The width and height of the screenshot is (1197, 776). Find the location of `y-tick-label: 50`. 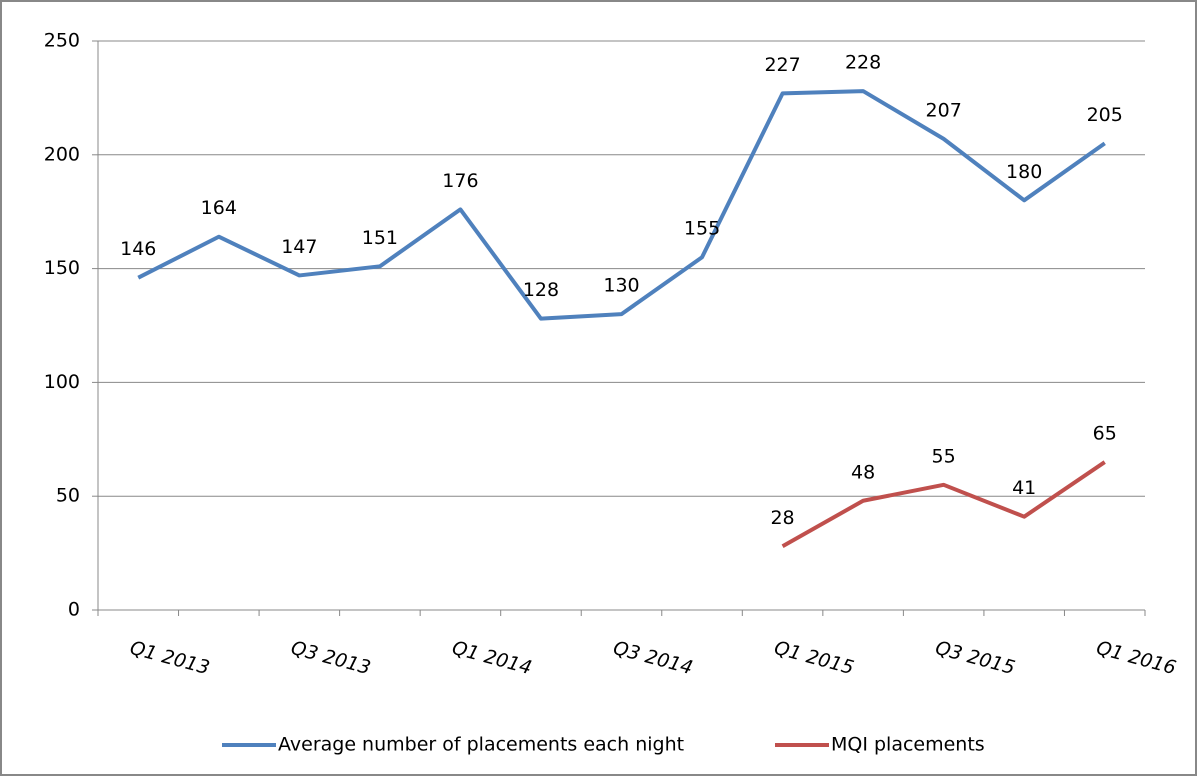

y-tick-label: 50 is located at coordinates (68, 496).